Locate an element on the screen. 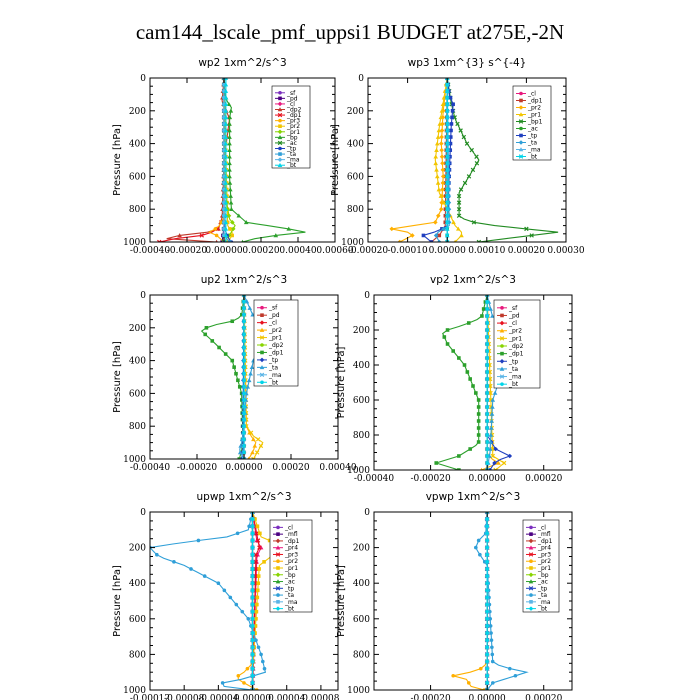 This screenshot has height=700, width=700. x-tick-label: 0.00030 is located at coordinates (565, 251).